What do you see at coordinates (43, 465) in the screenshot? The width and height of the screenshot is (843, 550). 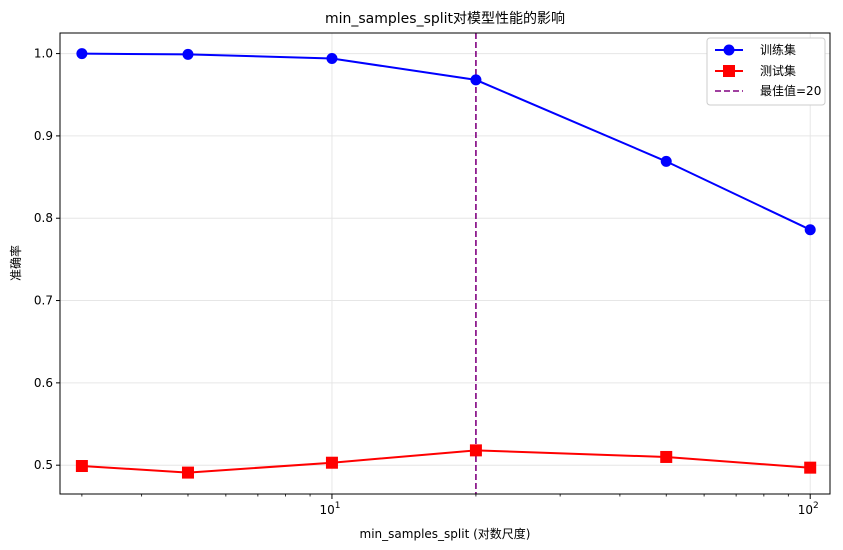 I see `y-tick-label: 0.5` at bounding box center [43, 465].